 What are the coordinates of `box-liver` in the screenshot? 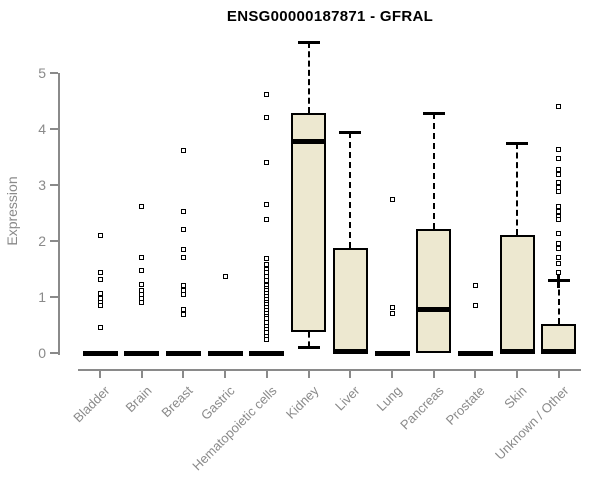 It's located at (350, 300).